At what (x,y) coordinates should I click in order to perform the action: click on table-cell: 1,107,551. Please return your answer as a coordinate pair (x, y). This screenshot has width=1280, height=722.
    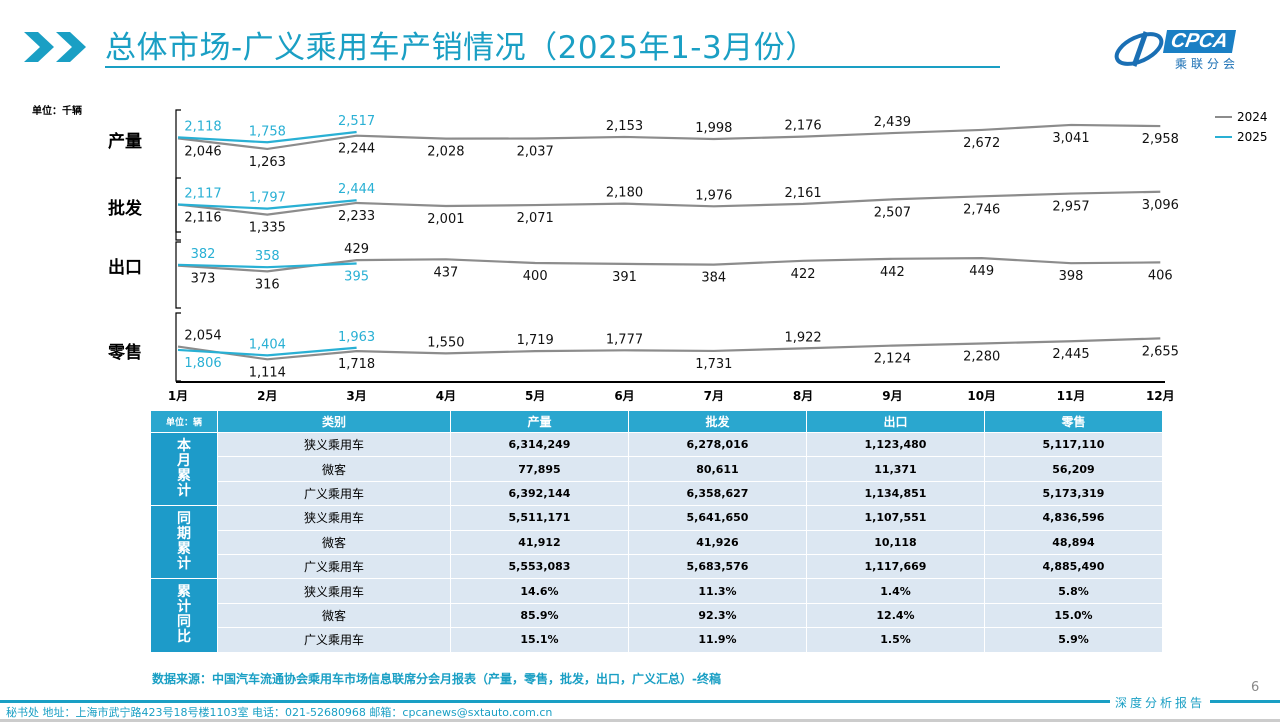
    Looking at the image, I should click on (895, 518).